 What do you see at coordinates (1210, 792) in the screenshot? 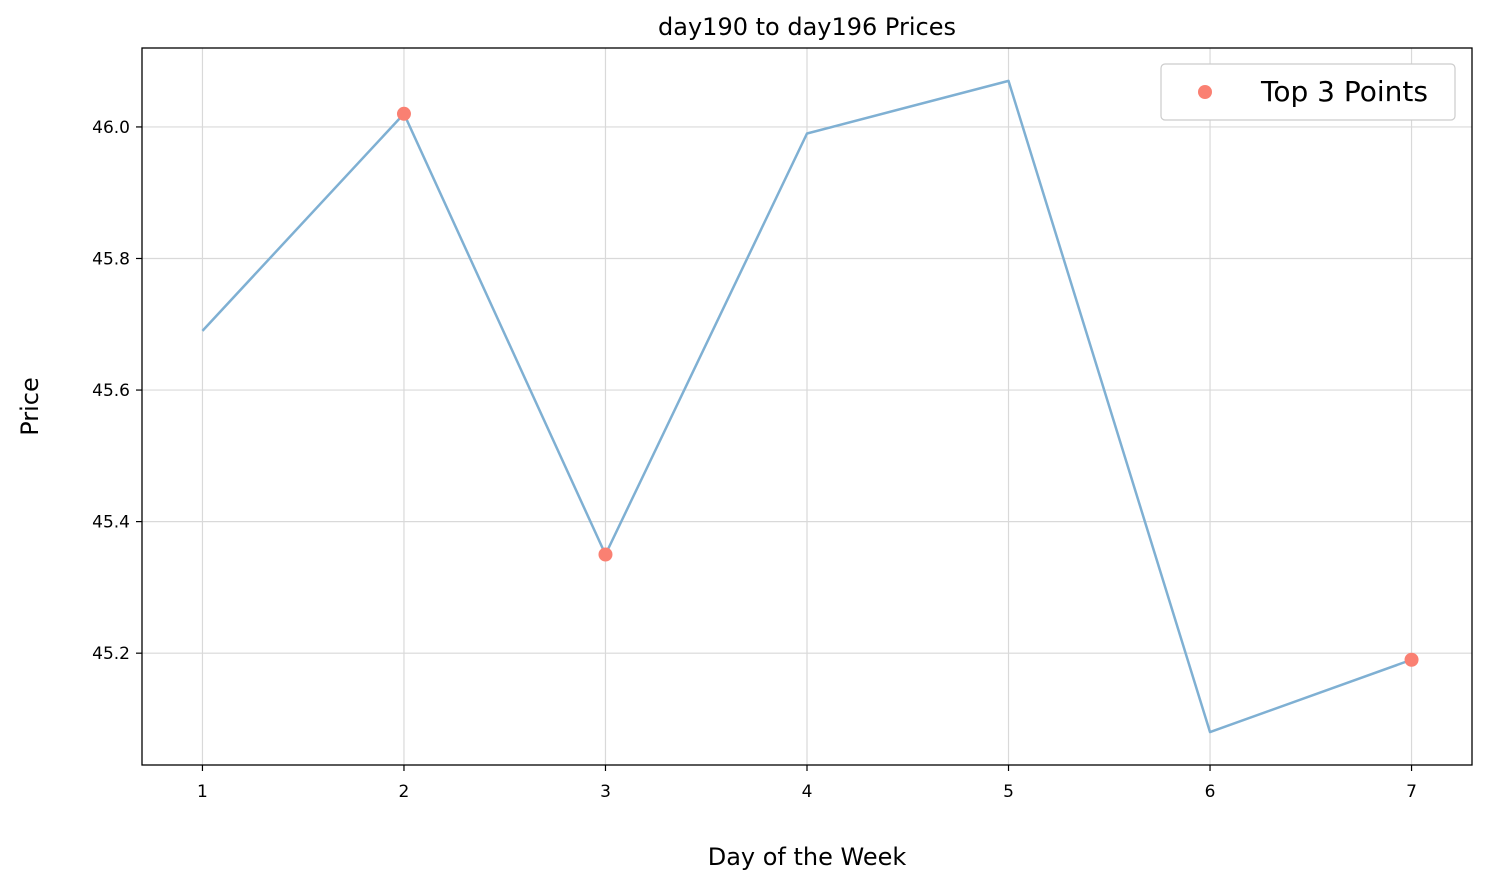
I see `x-tick-label: 6` at bounding box center [1210, 792].